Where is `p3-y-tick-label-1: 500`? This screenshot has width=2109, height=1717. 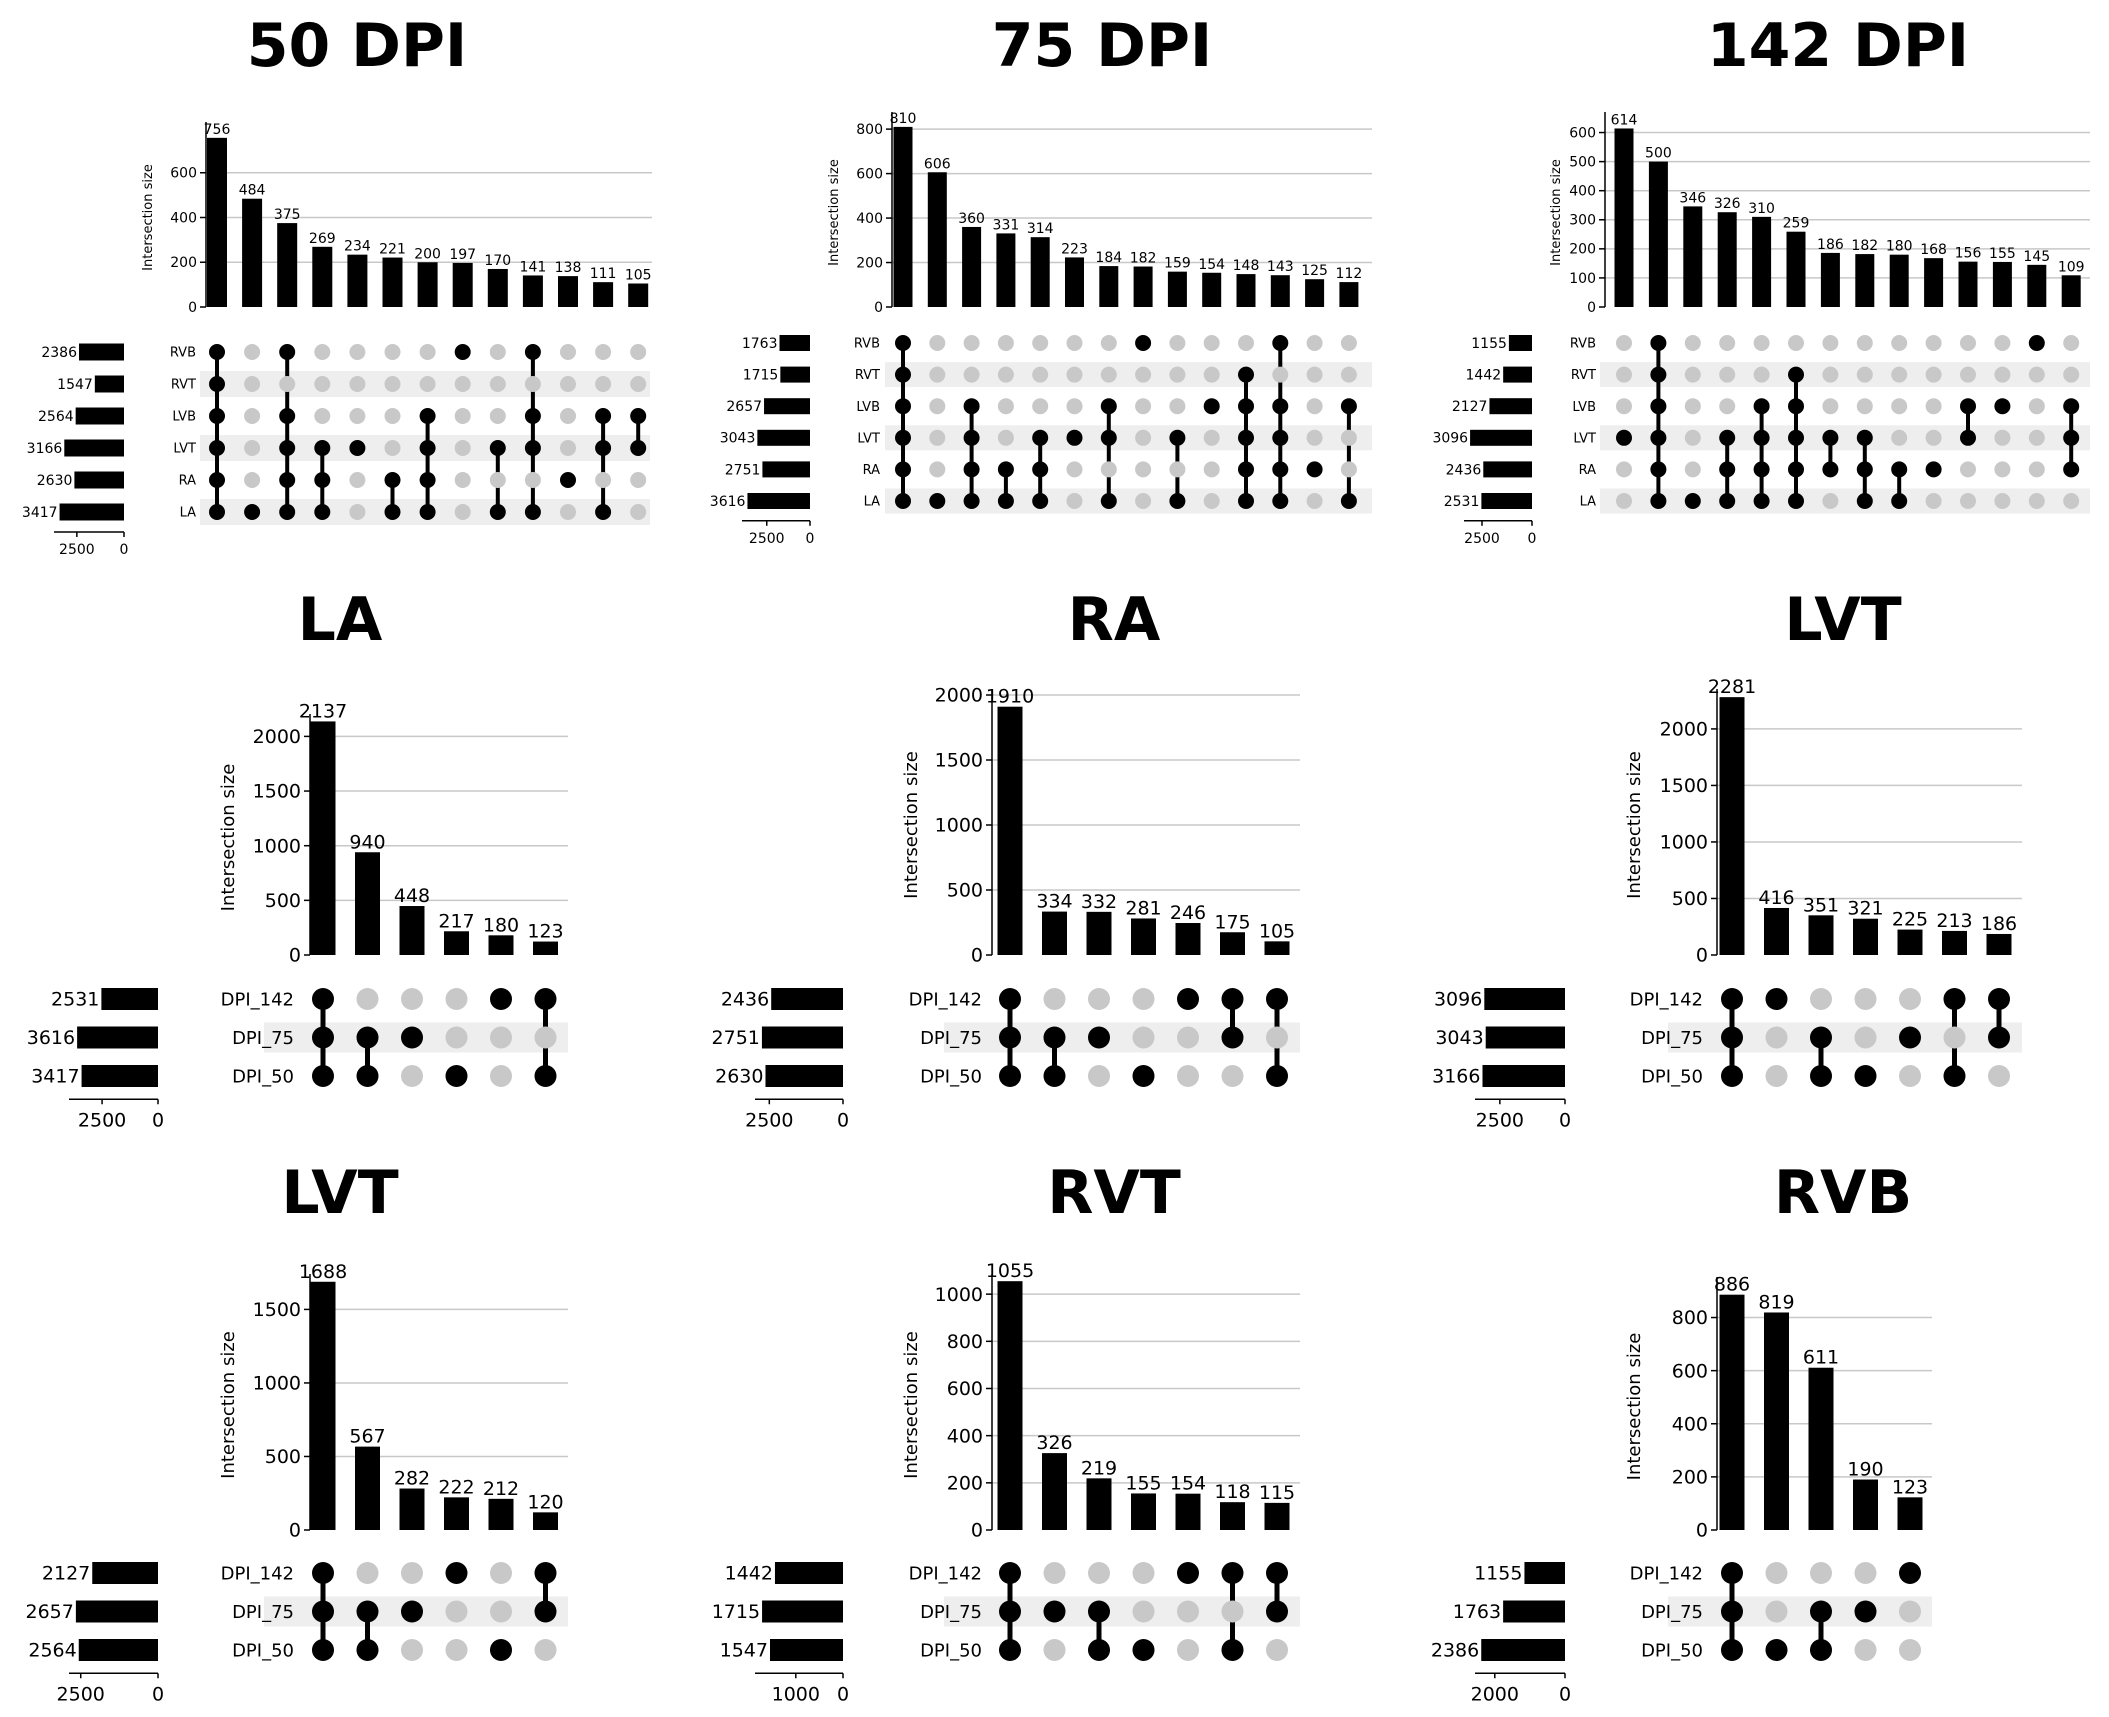 p3-y-tick-label-1: 500 is located at coordinates (283, 901).